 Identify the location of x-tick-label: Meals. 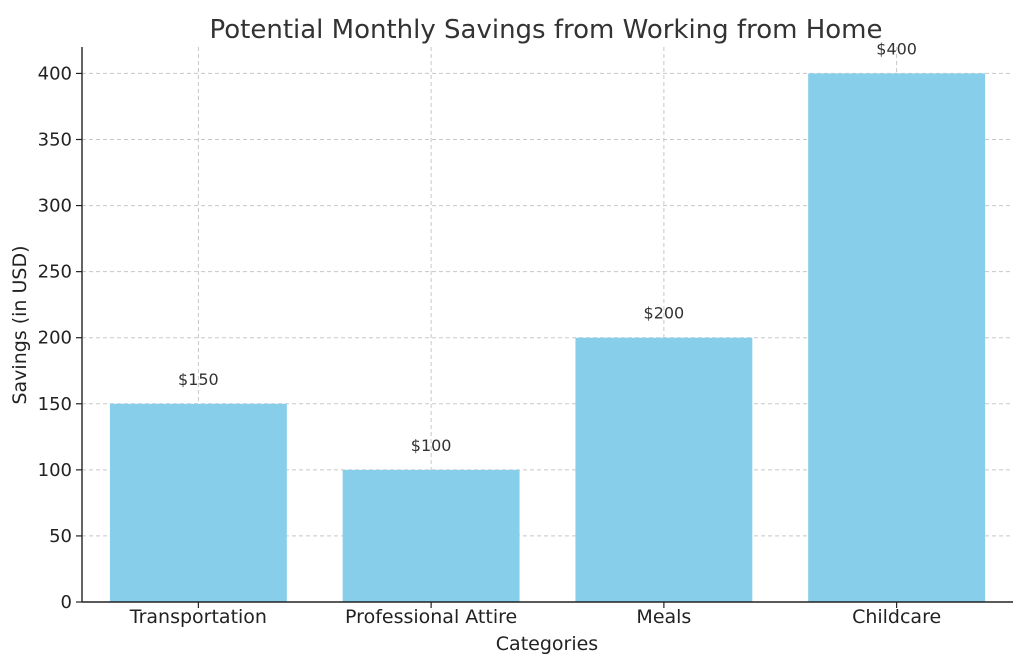
(663, 617).